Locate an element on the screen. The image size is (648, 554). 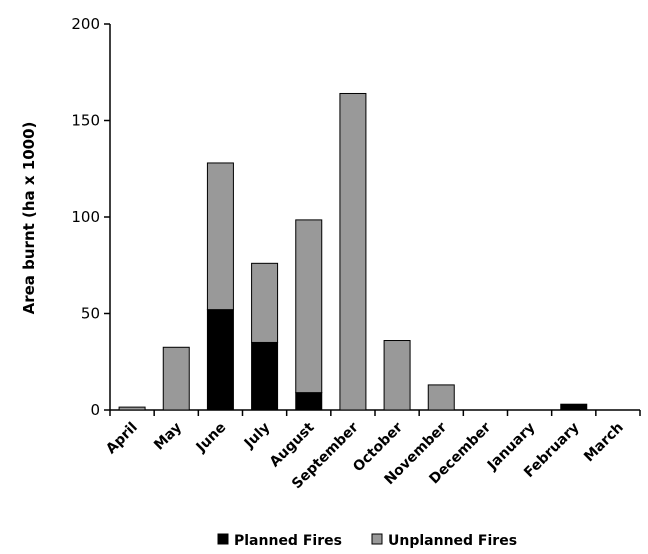
x-tick-label-june: June is located at coordinates (211, 438).